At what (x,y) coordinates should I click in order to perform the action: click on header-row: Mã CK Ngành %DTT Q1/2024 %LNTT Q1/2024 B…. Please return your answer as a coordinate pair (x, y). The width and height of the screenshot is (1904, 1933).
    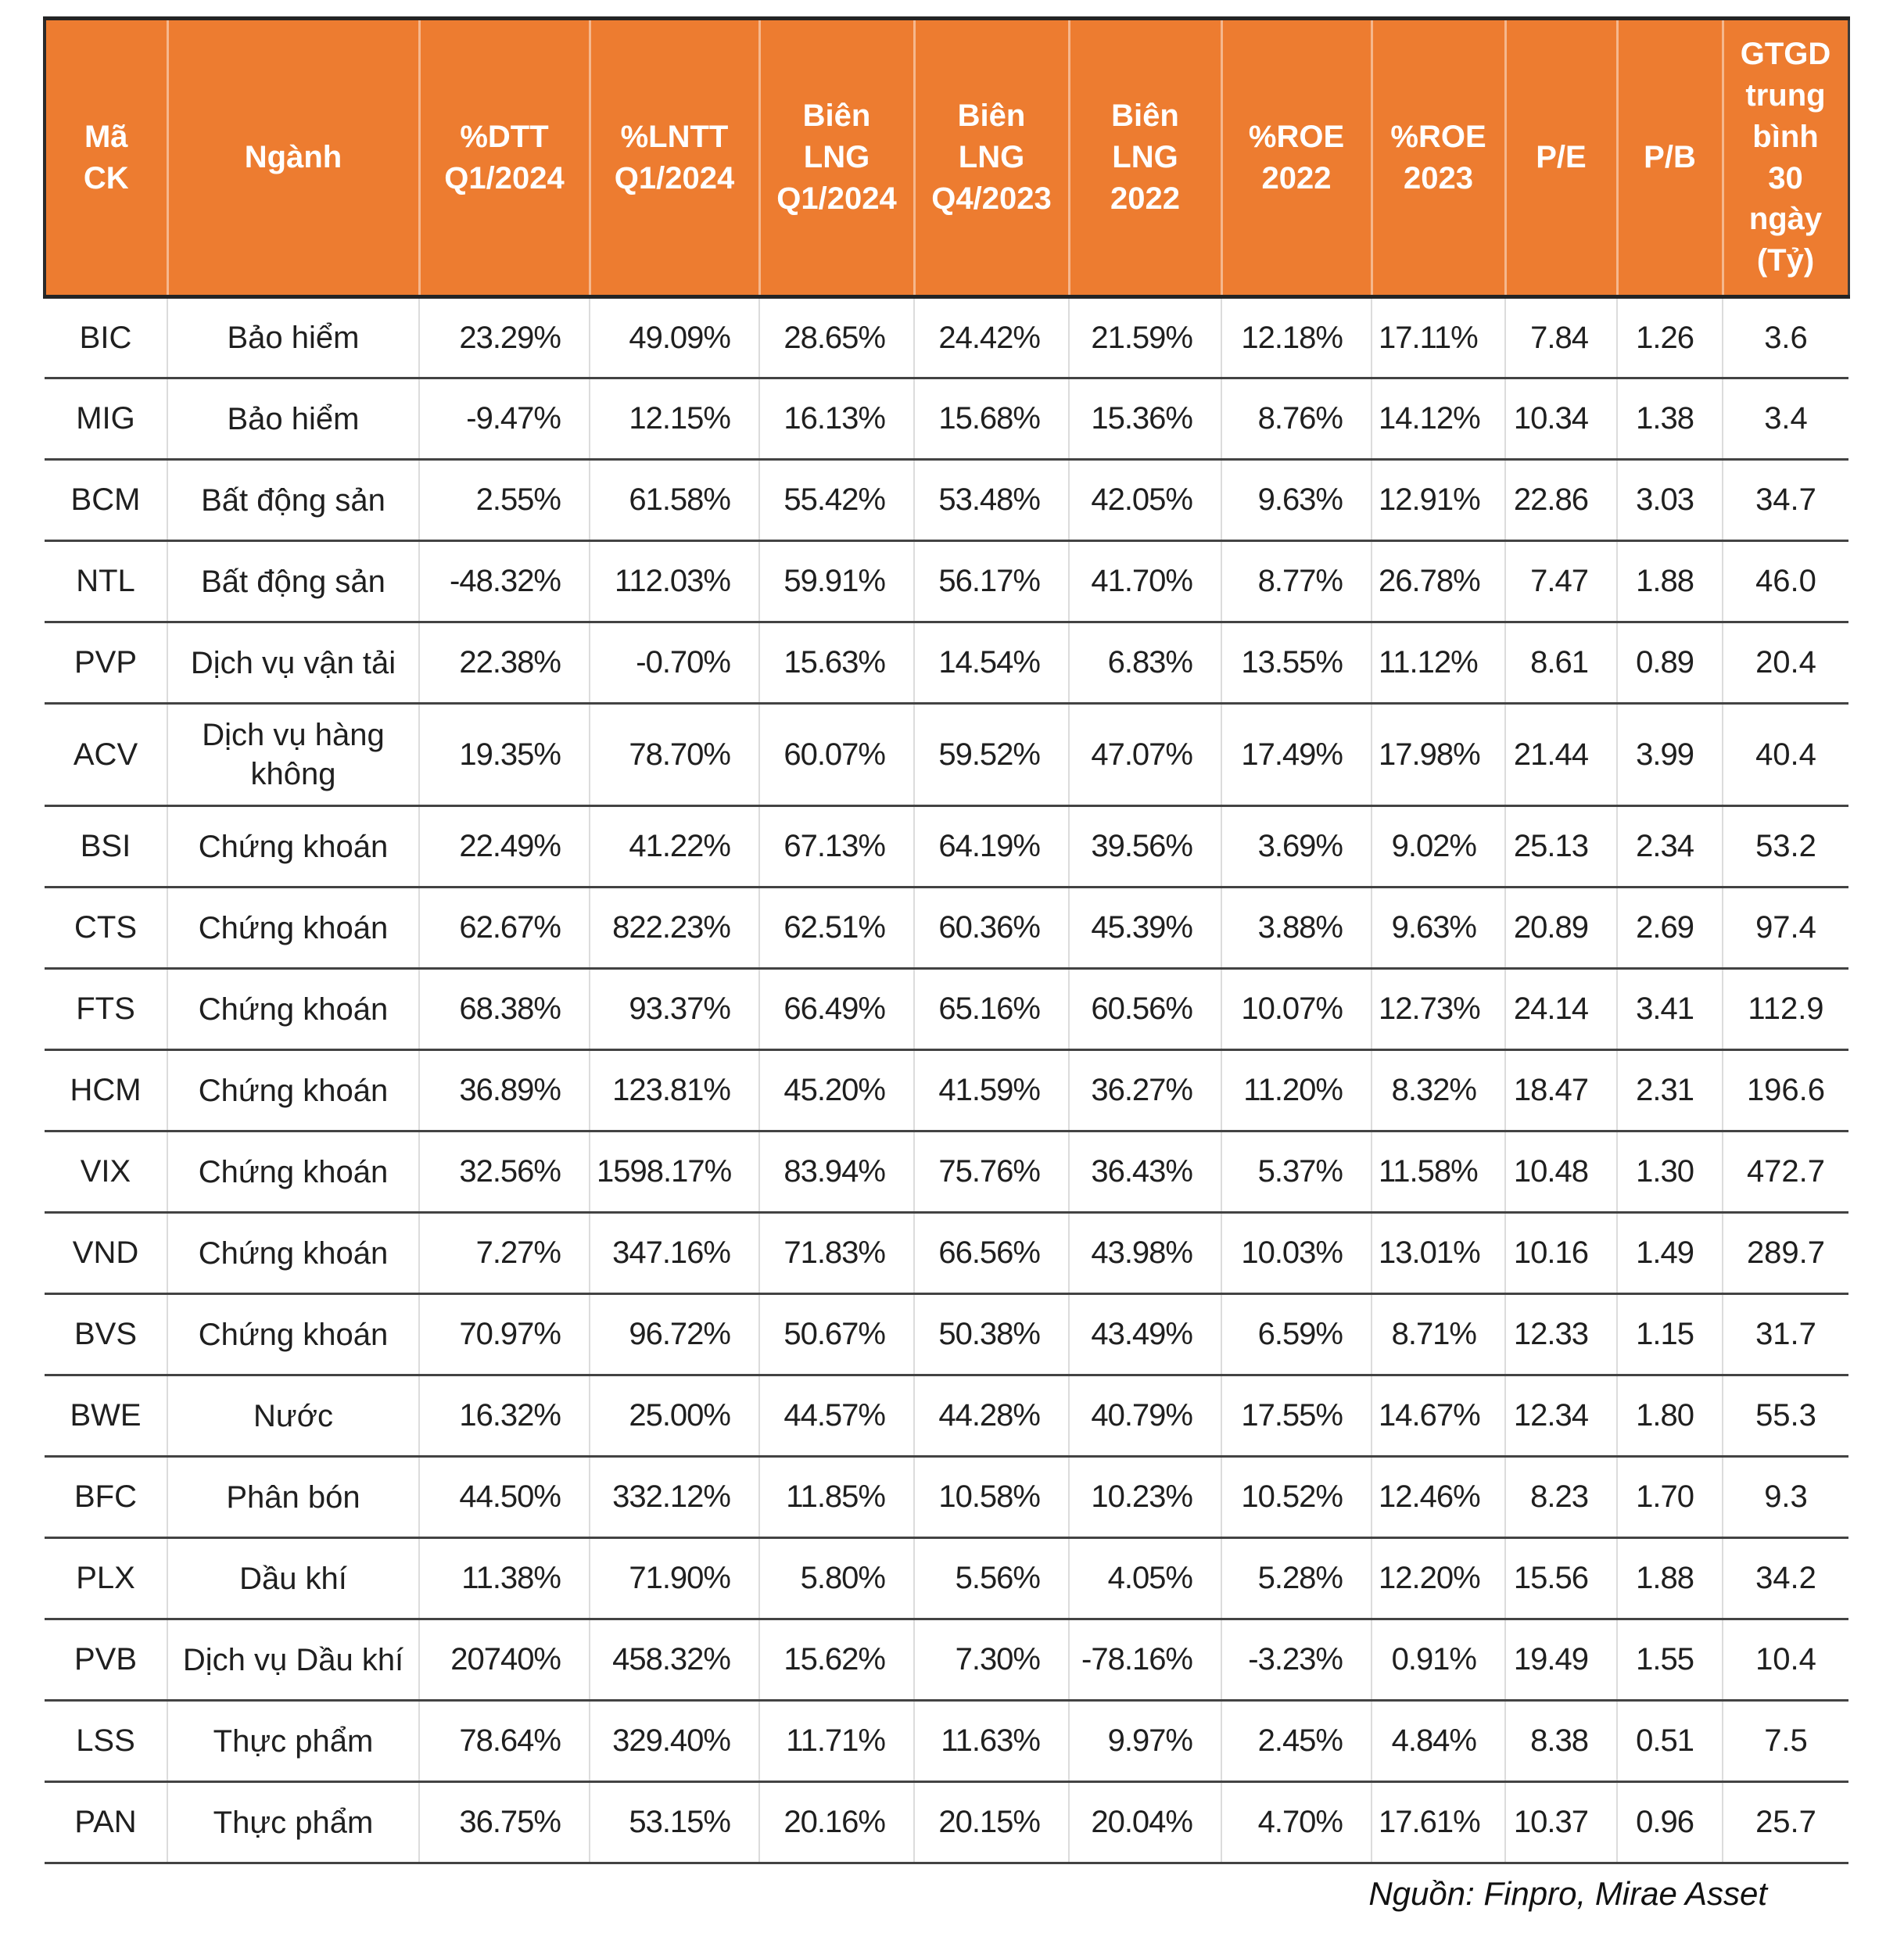
    Looking at the image, I should click on (946, 157).